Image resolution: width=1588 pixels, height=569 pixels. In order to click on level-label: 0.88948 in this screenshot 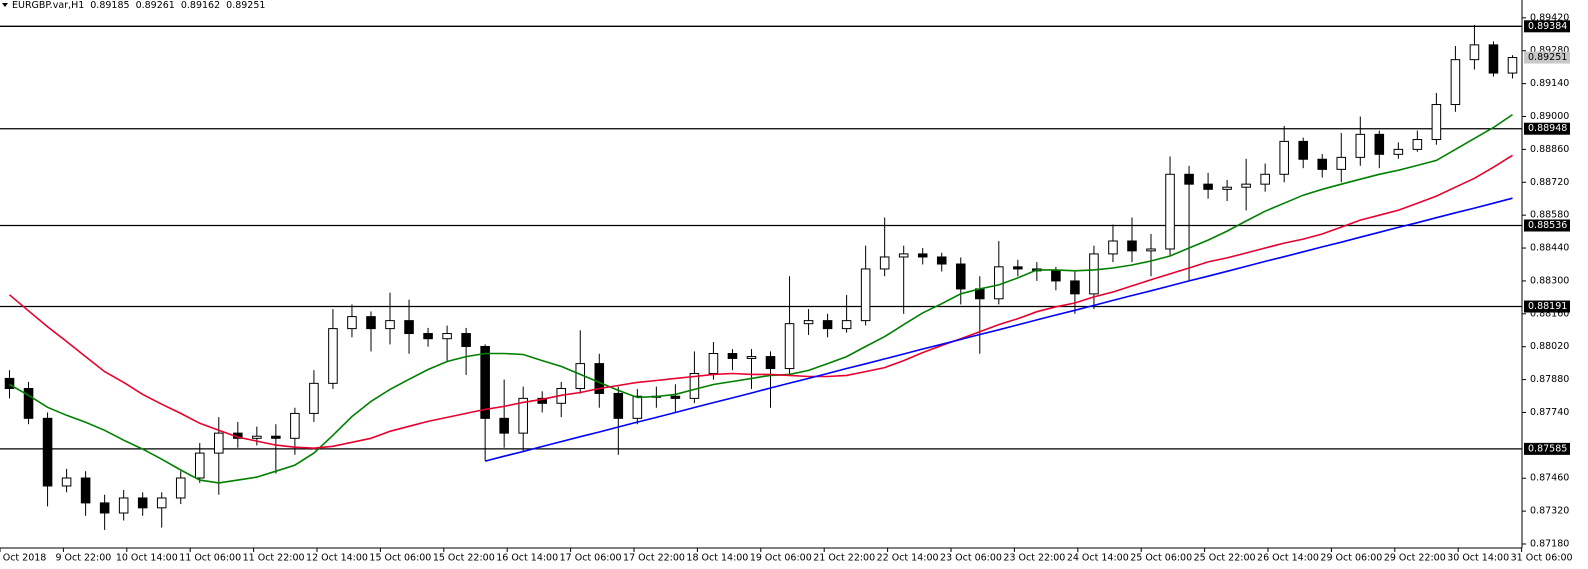, I will do `click(1547, 128)`.